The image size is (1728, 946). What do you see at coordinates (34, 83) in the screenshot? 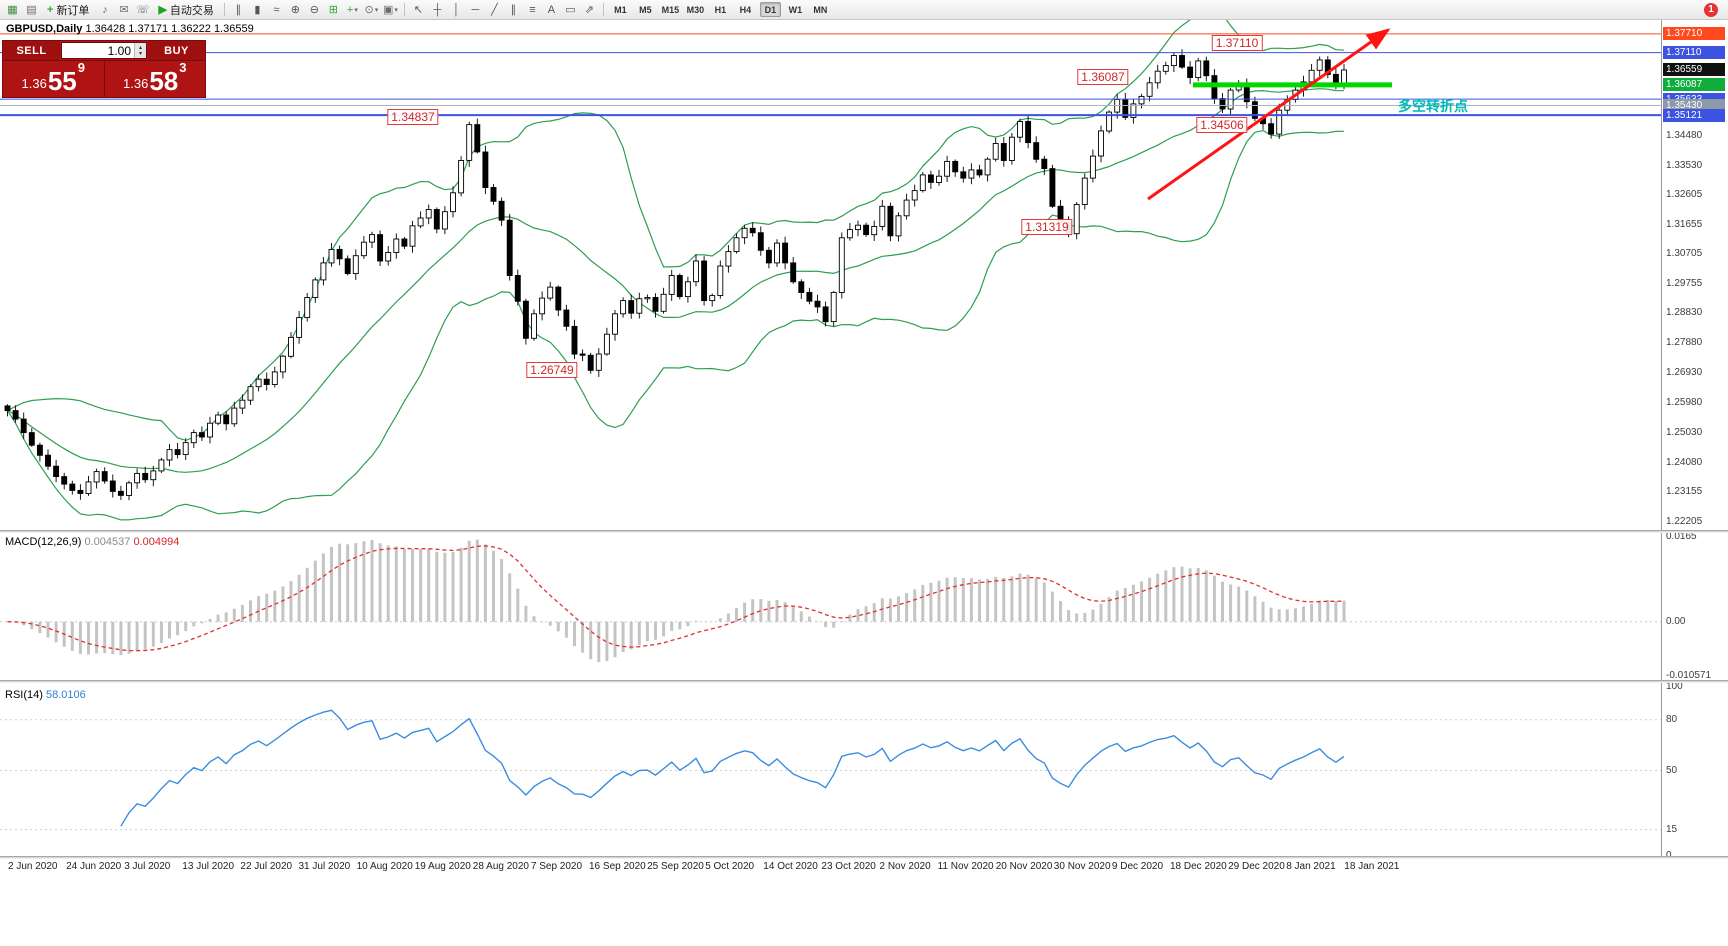
I see `sell-price-prefix: 1.36` at bounding box center [34, 83].